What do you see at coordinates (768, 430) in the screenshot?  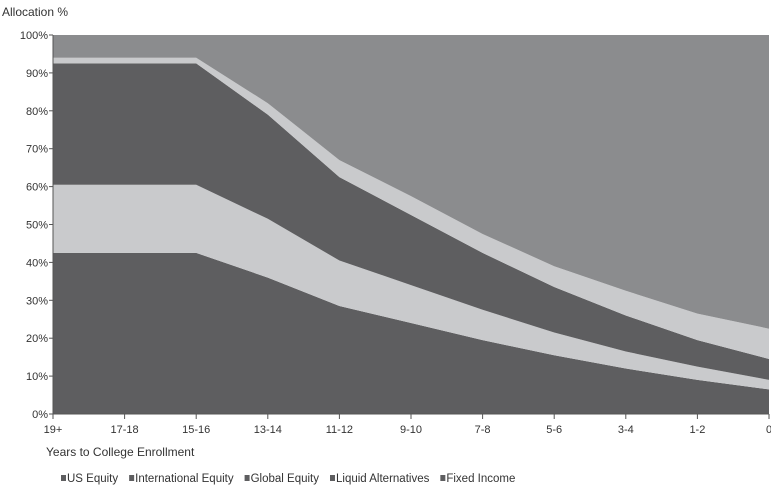 I see `x-tick-label: 0` at bounding box center [768, 430].